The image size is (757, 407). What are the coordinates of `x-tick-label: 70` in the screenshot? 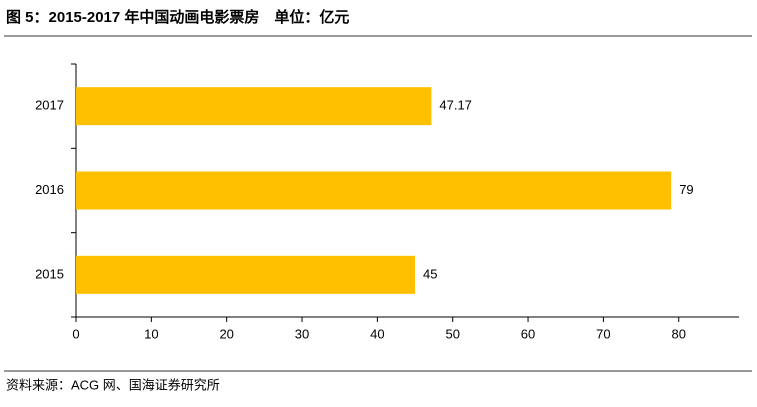 It's located at (603, 333).